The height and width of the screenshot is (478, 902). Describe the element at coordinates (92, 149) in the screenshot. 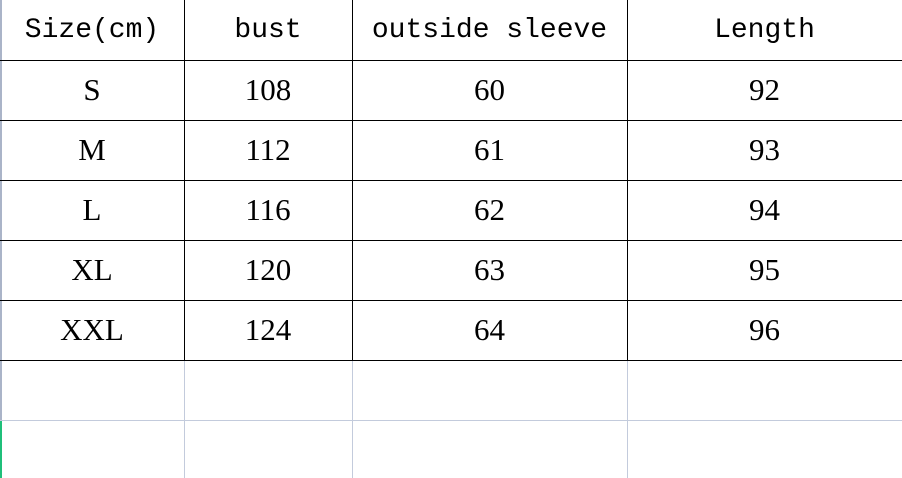

I see `table-cell: M` at that location.